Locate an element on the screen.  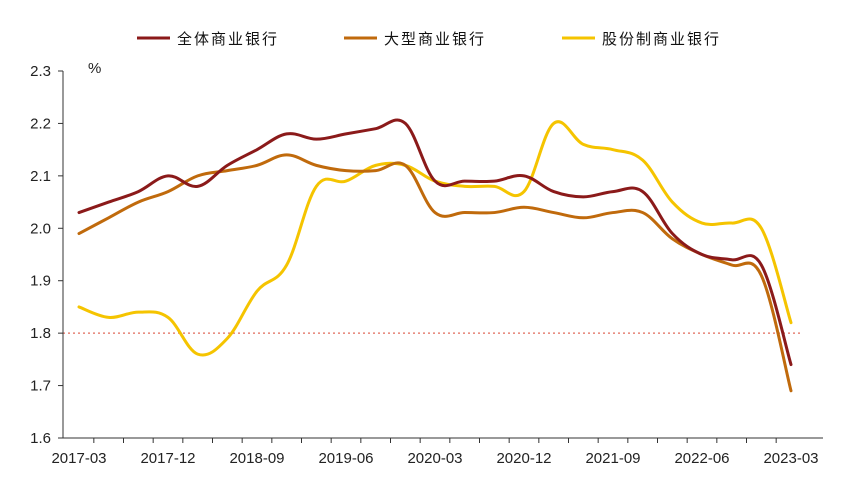
x-tick-label: 2023-03 is located at coordinates (790, 458).